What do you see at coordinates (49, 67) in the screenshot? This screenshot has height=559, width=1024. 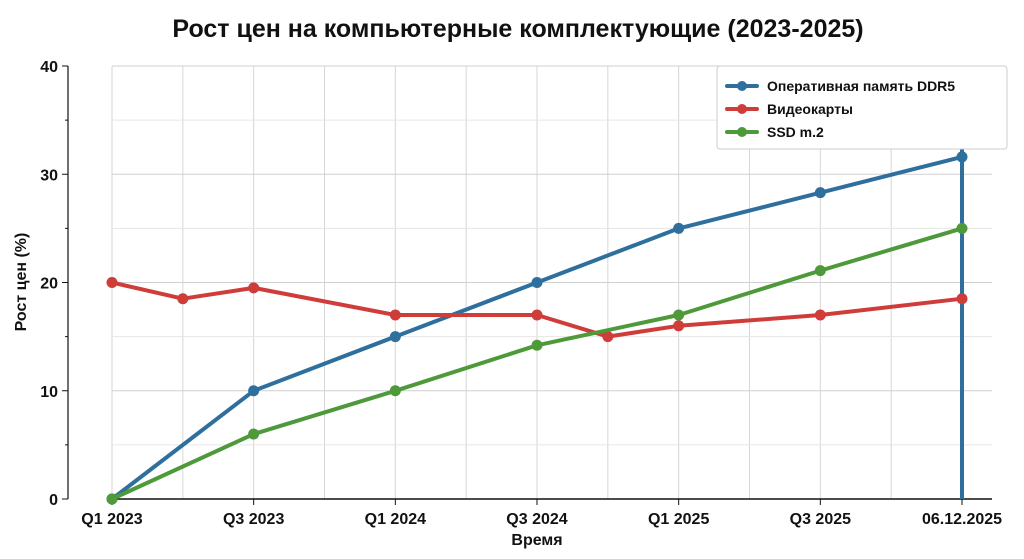 I see `y-tick-label: 40` at bounding box center [49, 67].